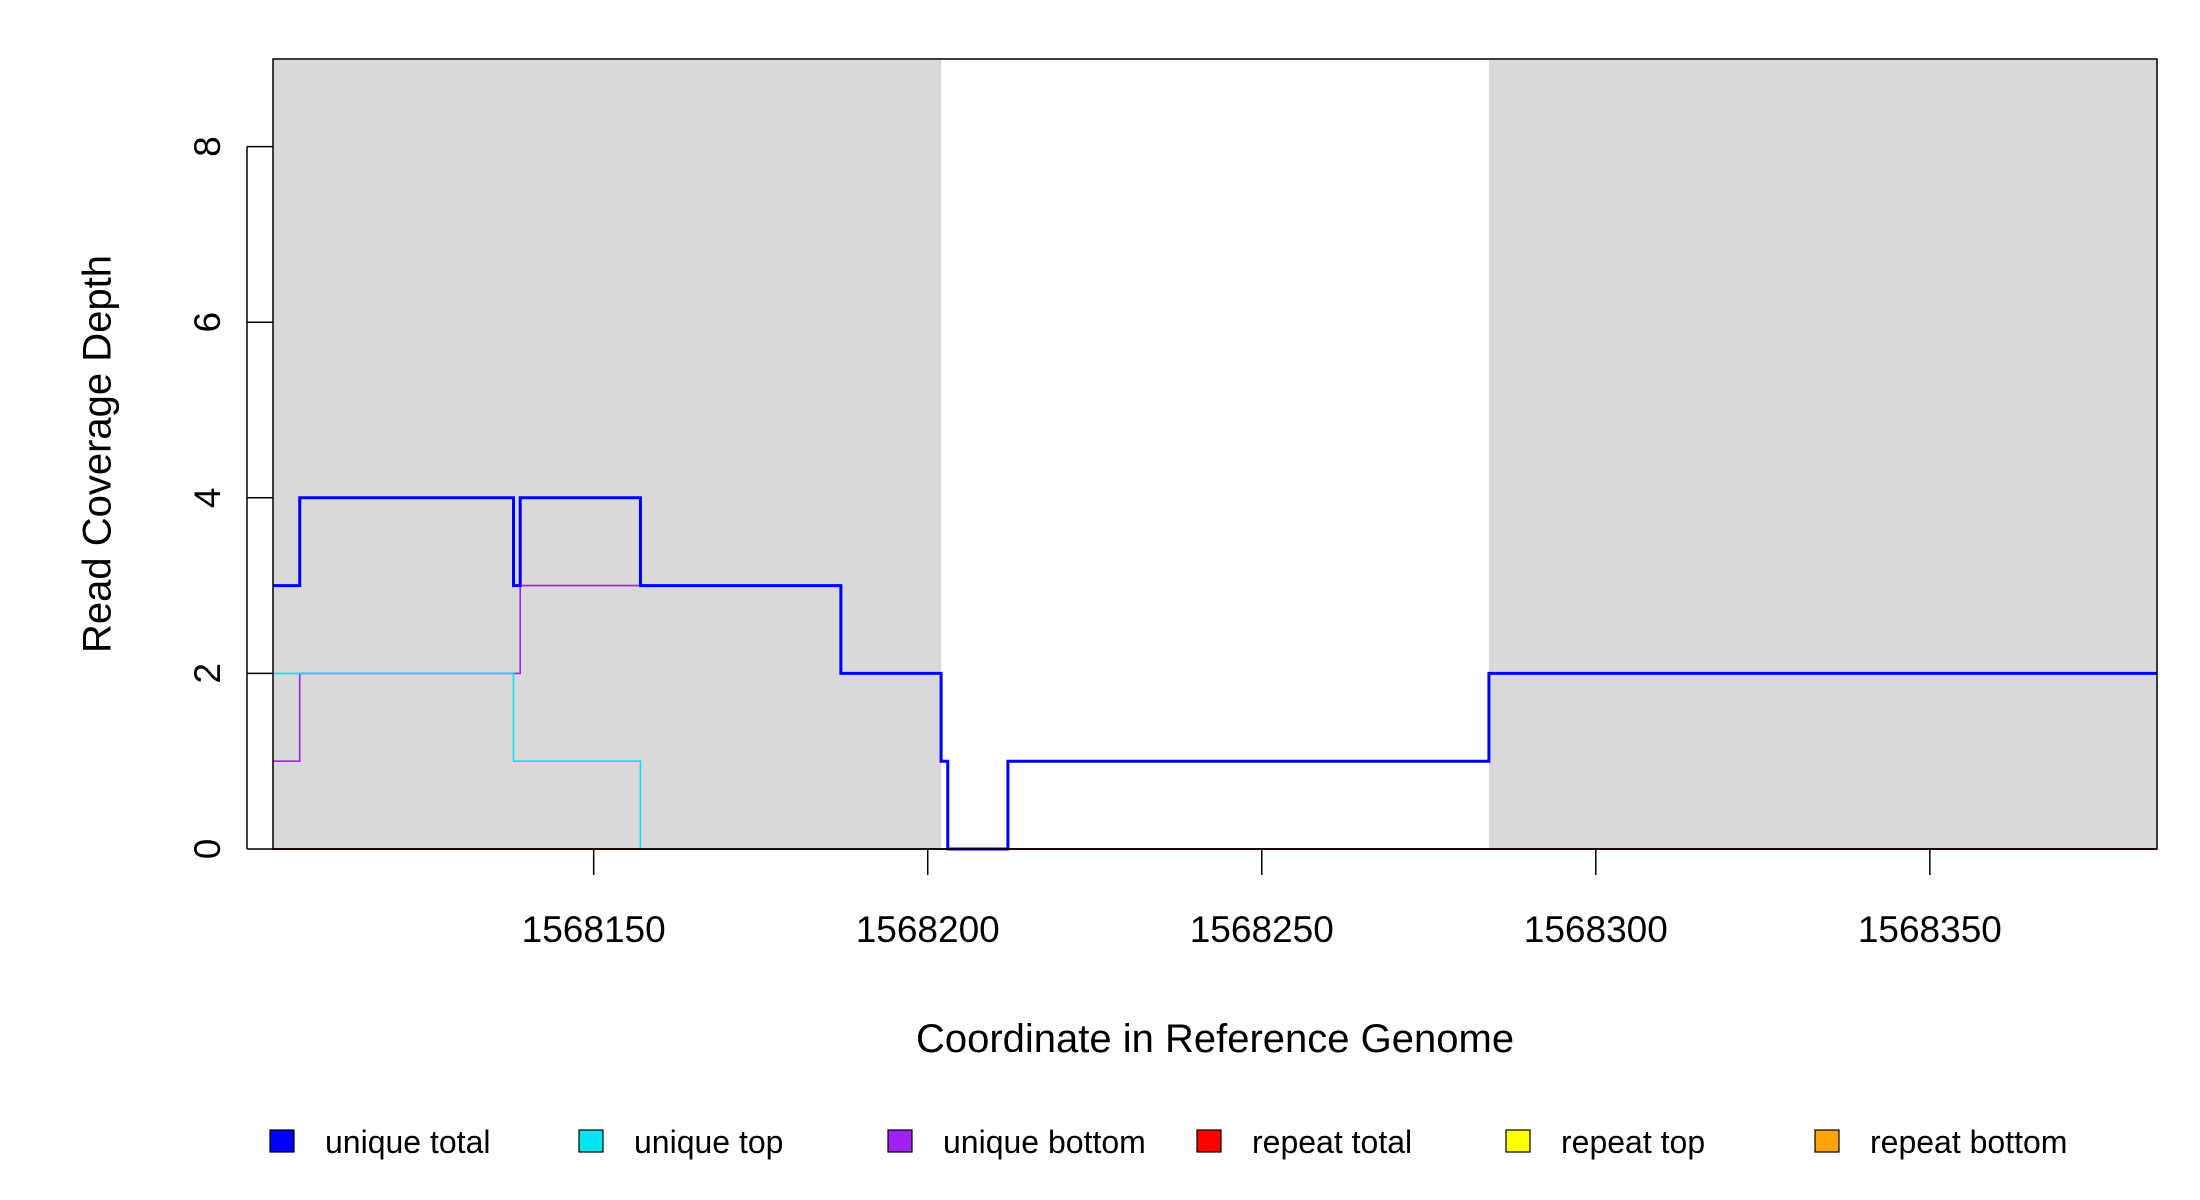  Describe the element at coordinates (207, 146) in the screenshot. I see `y-tick-label: 8` at that location.